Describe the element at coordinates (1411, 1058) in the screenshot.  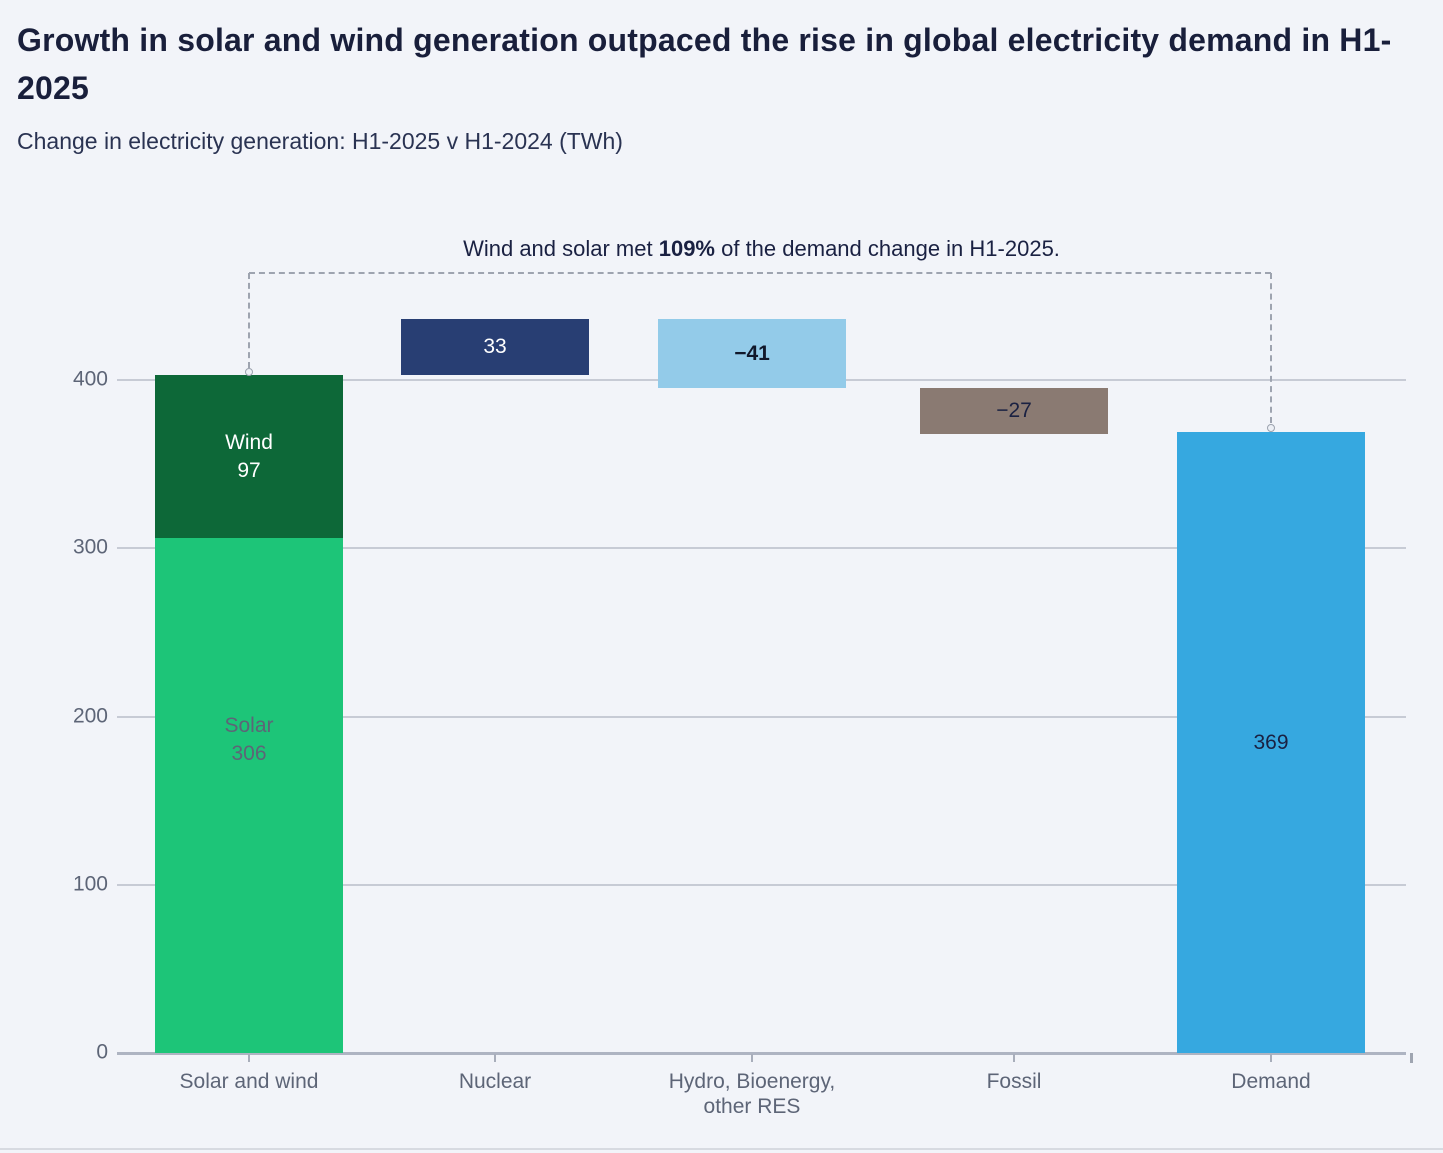
I see `x-axis-end-tick` at that location.